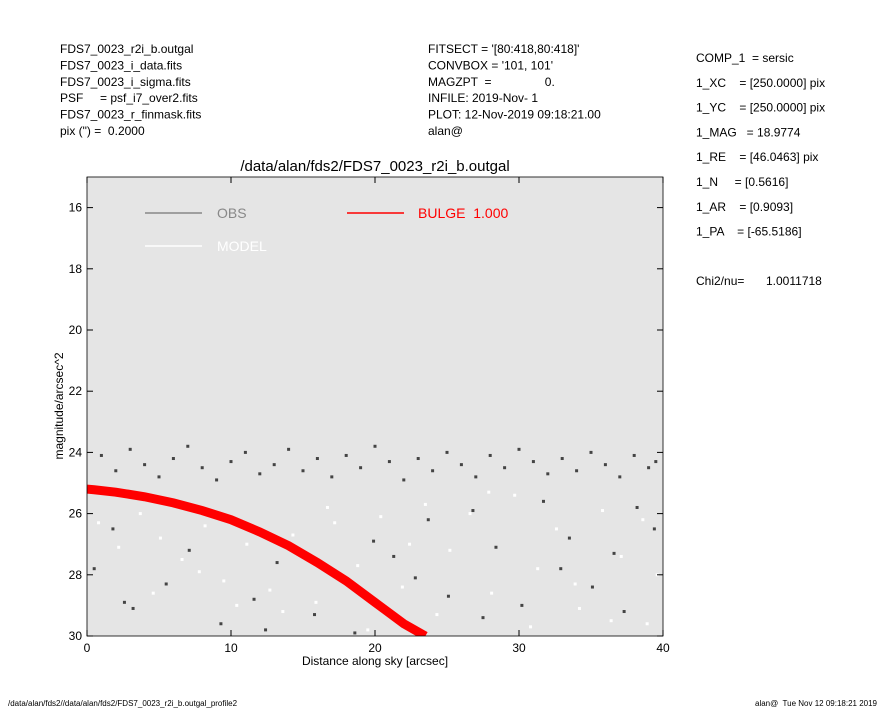 This screenshot has height=708, width=885. I want to click on parameter-line: 1_N = [0.5616], so click(742, 182).